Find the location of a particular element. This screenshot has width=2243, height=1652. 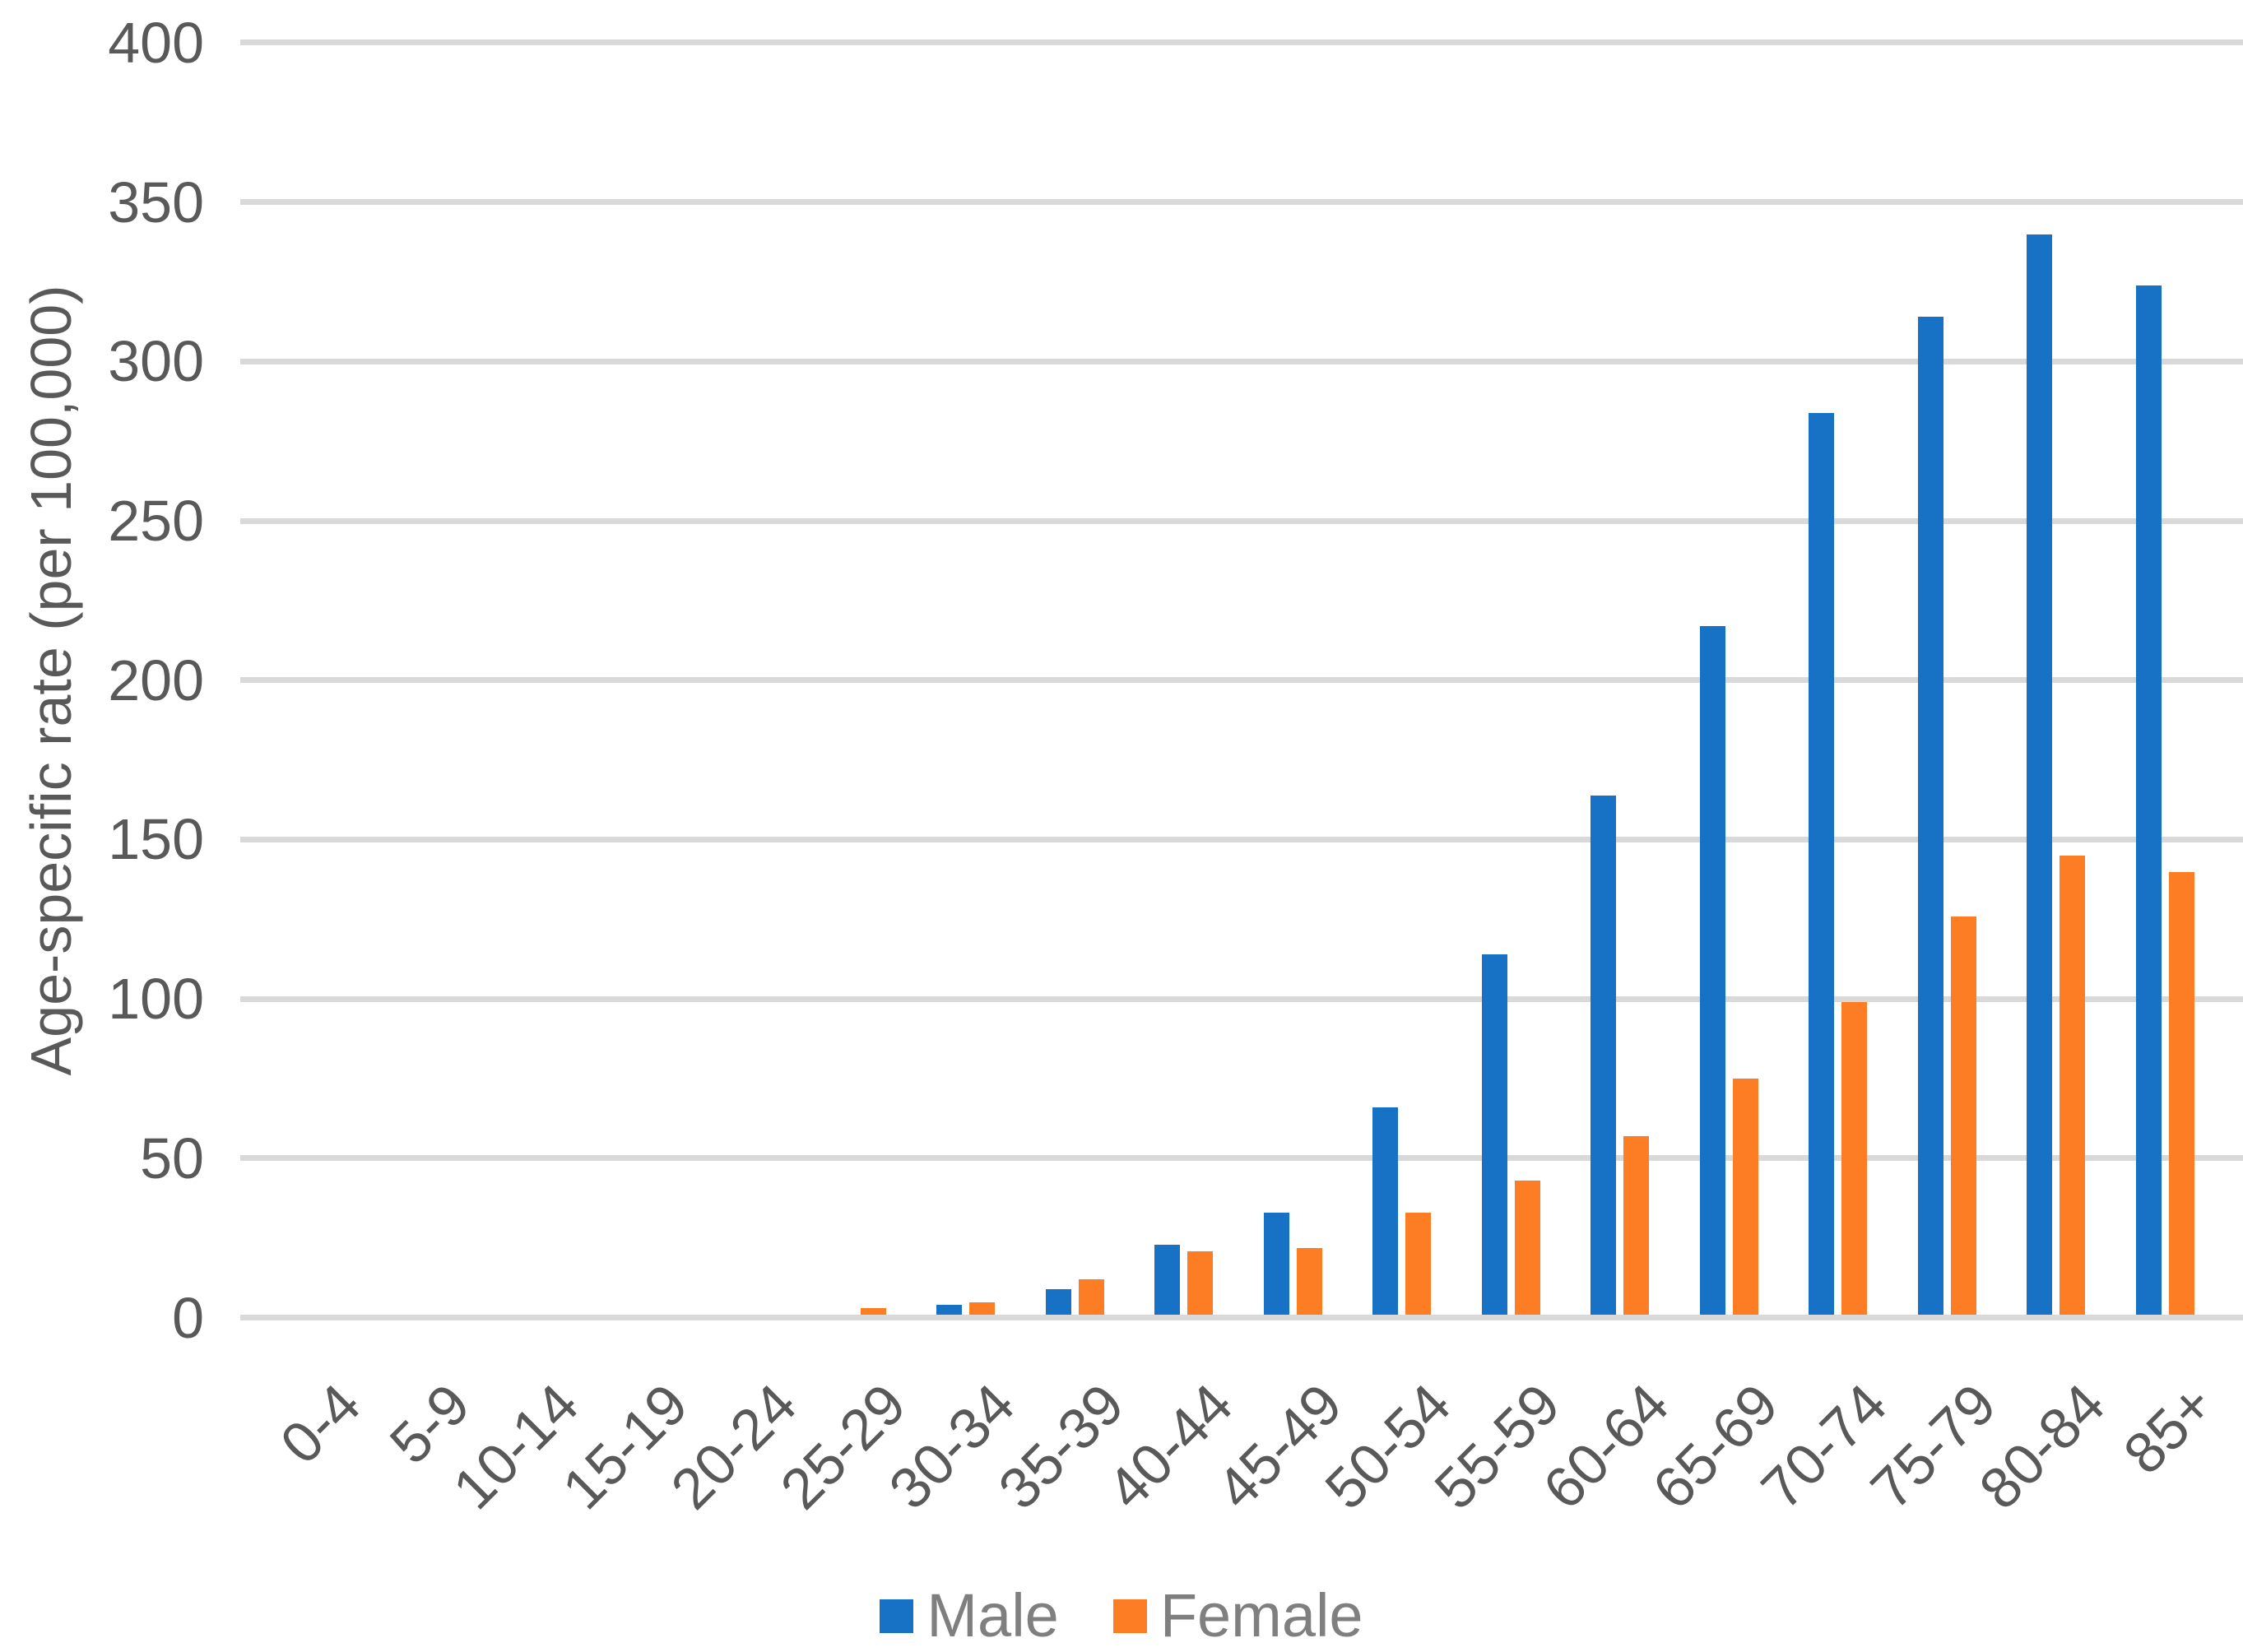

legend: Male Female is located at coordinates (1121, 1615).